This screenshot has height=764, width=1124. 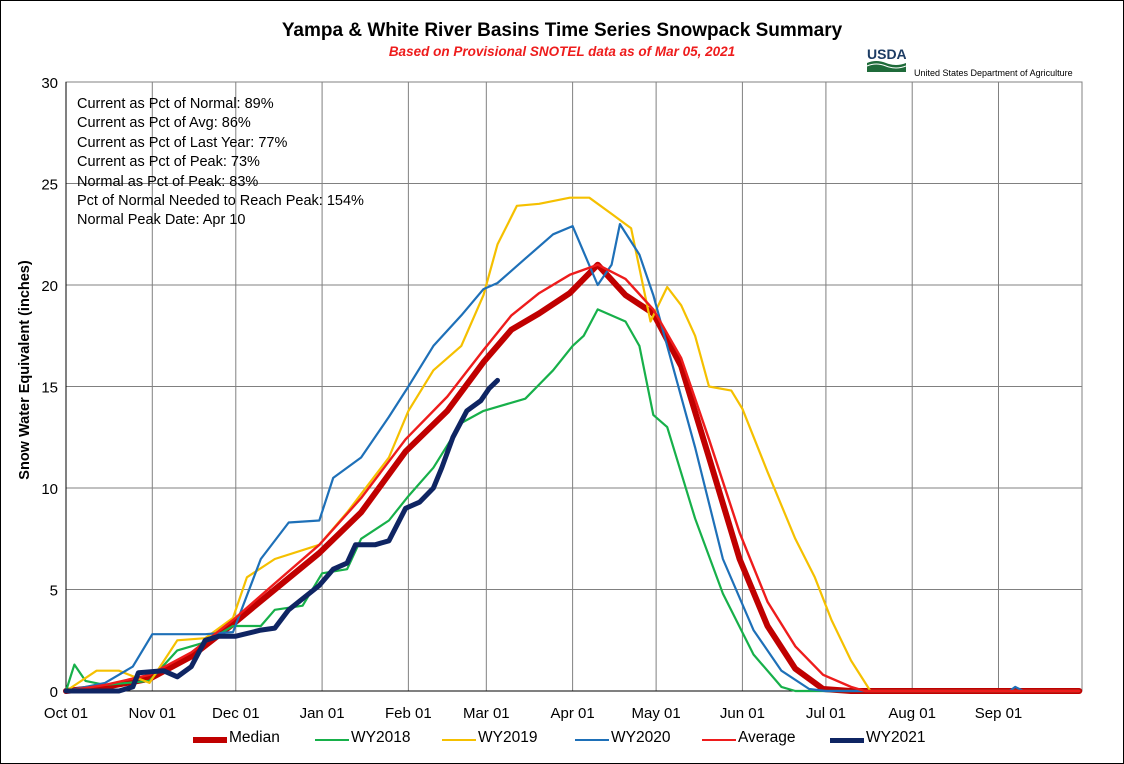 What do you see at coordinates (236, 713) in the screenshot?
I see `x-tick-label: Dec 01` at bounding box center [236, 713].